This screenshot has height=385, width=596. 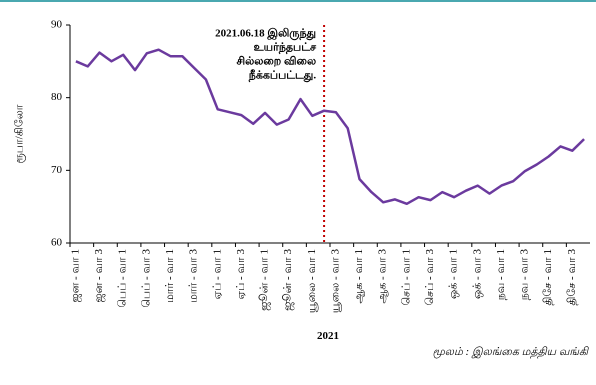 What do you see at coordinates (123, 278) in the screenshot?
I see `x-tick-label: பெப் - வா 1` at bounding box center [123, 278].